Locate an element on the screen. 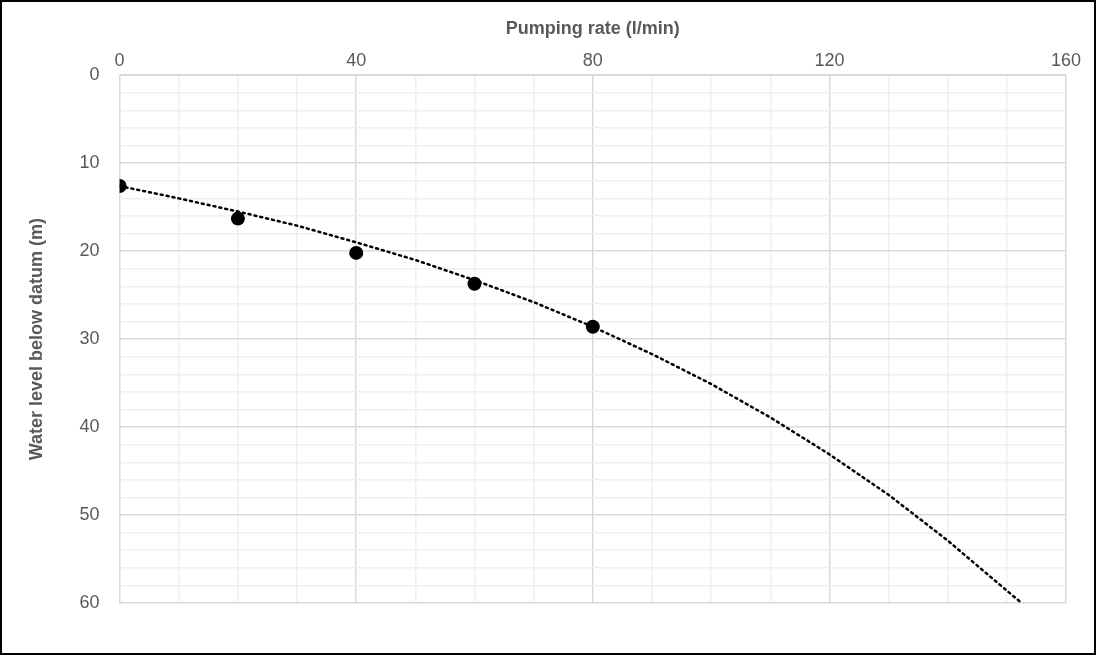  y-tick-label: 20 is located at coordinates (89, 250).